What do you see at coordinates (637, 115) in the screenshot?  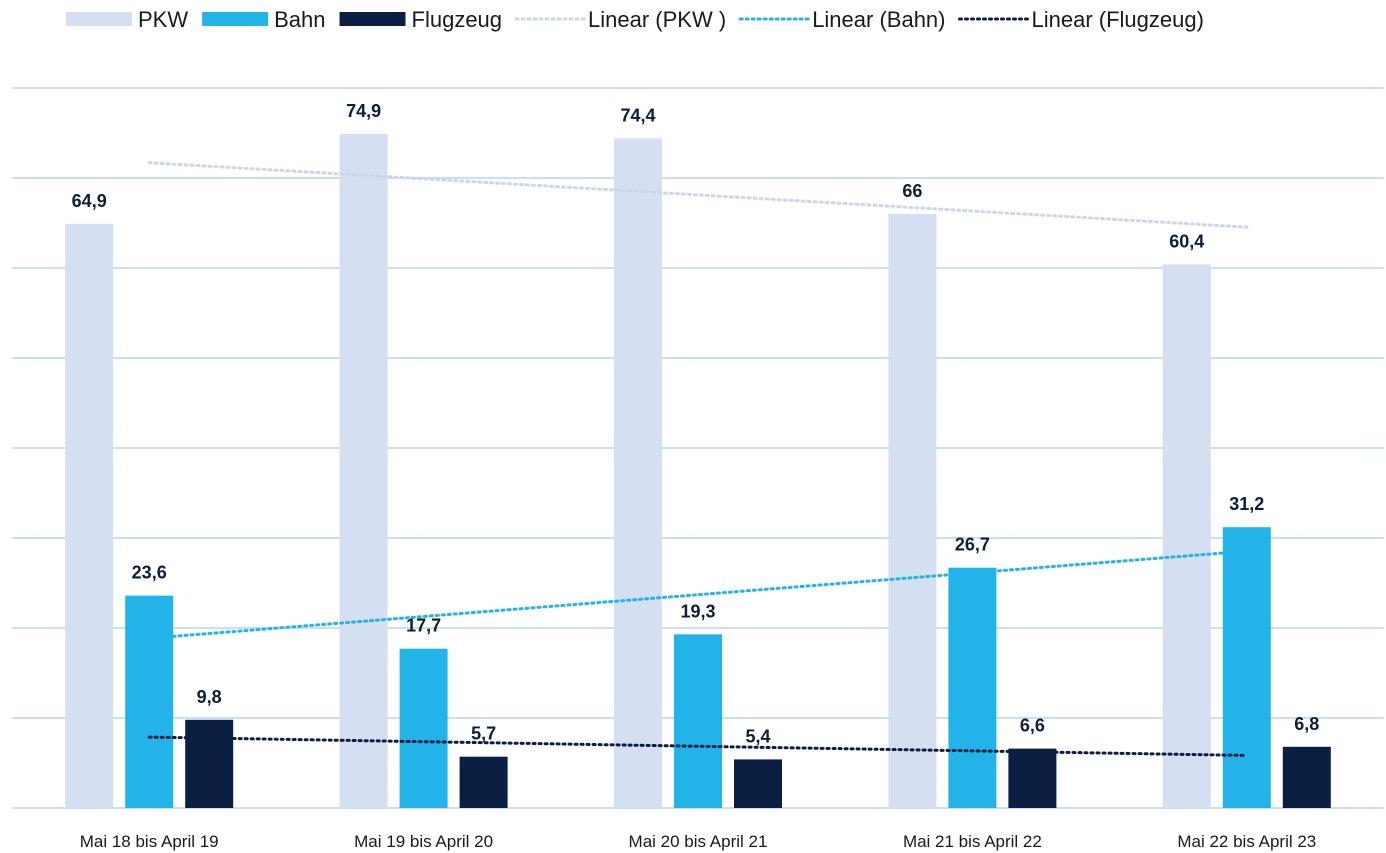 I see `data-label-pkw-3: 74,4` at bounding box center [637, 115].